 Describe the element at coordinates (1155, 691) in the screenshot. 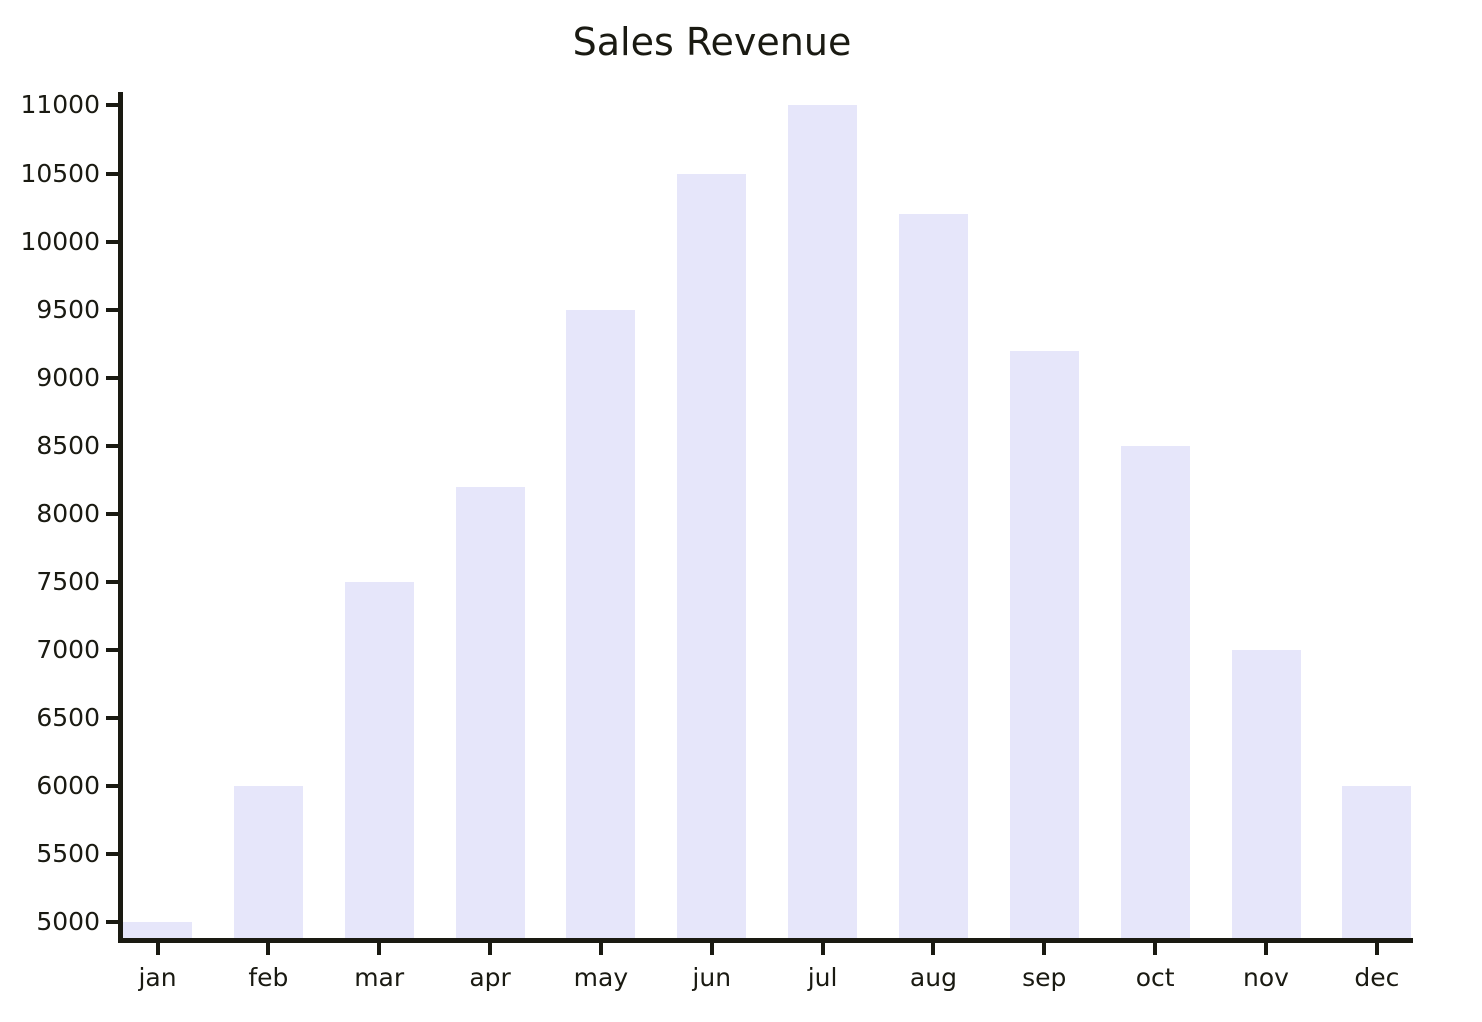

I see `bar-oct` at that location.